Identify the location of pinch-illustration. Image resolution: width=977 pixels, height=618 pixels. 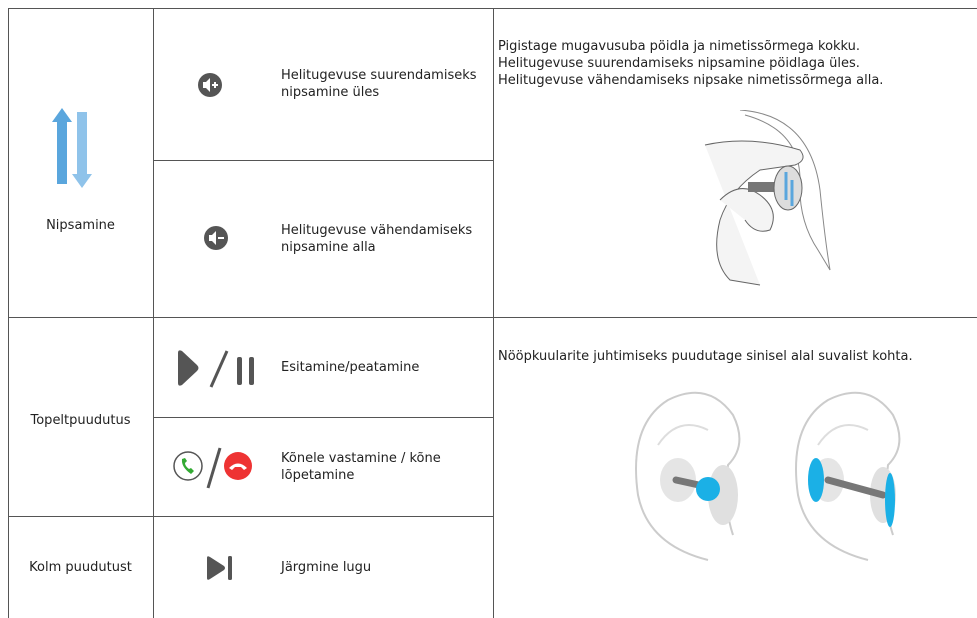
(767, 198).